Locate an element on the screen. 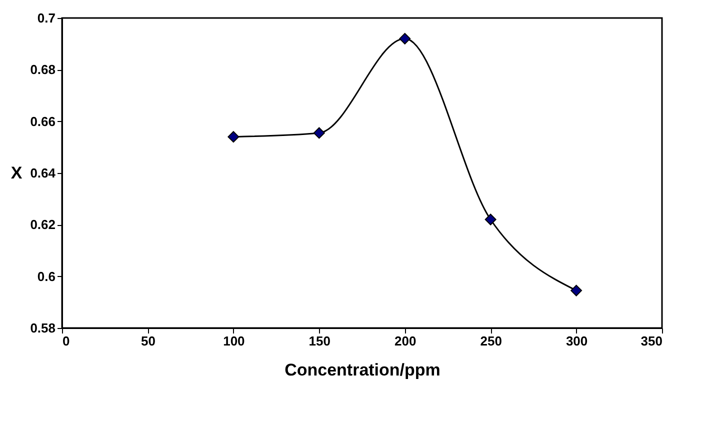 The width and height of the screenshot is (711, 434). y-tick-label: 0.6 is located at coordinates (46, 276).